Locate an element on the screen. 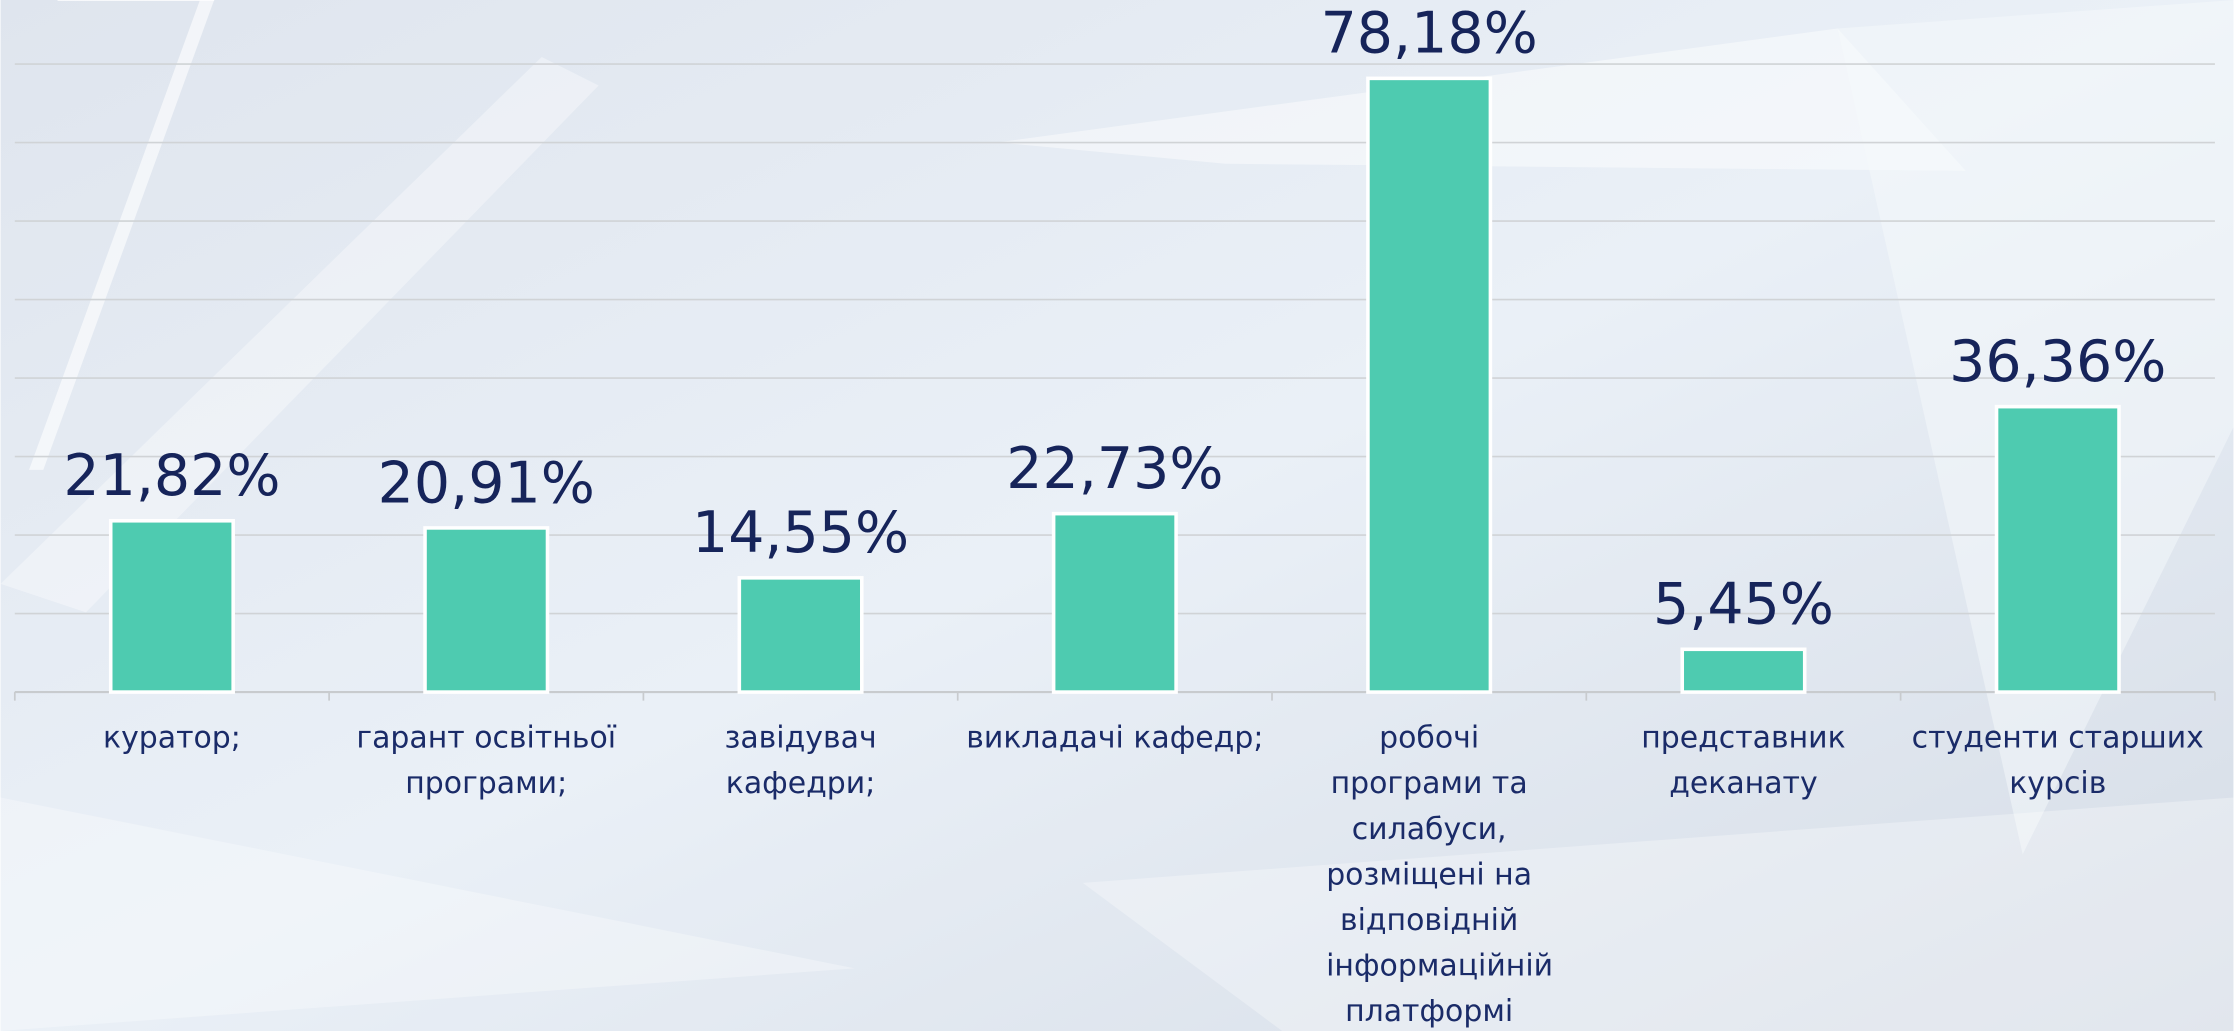 The height and width of the screenshot is (1031, 2234). x-tick-label: куратор; is located at coordinates (172, 737).